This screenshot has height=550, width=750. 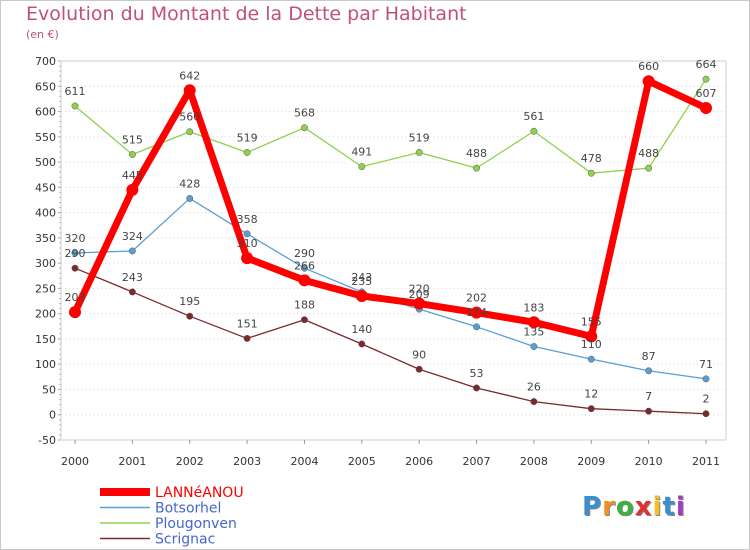 What do you see at coordinates (669, 507) in the screenshot?
I see `logo-letter: t` at bounding box center [669, 507].